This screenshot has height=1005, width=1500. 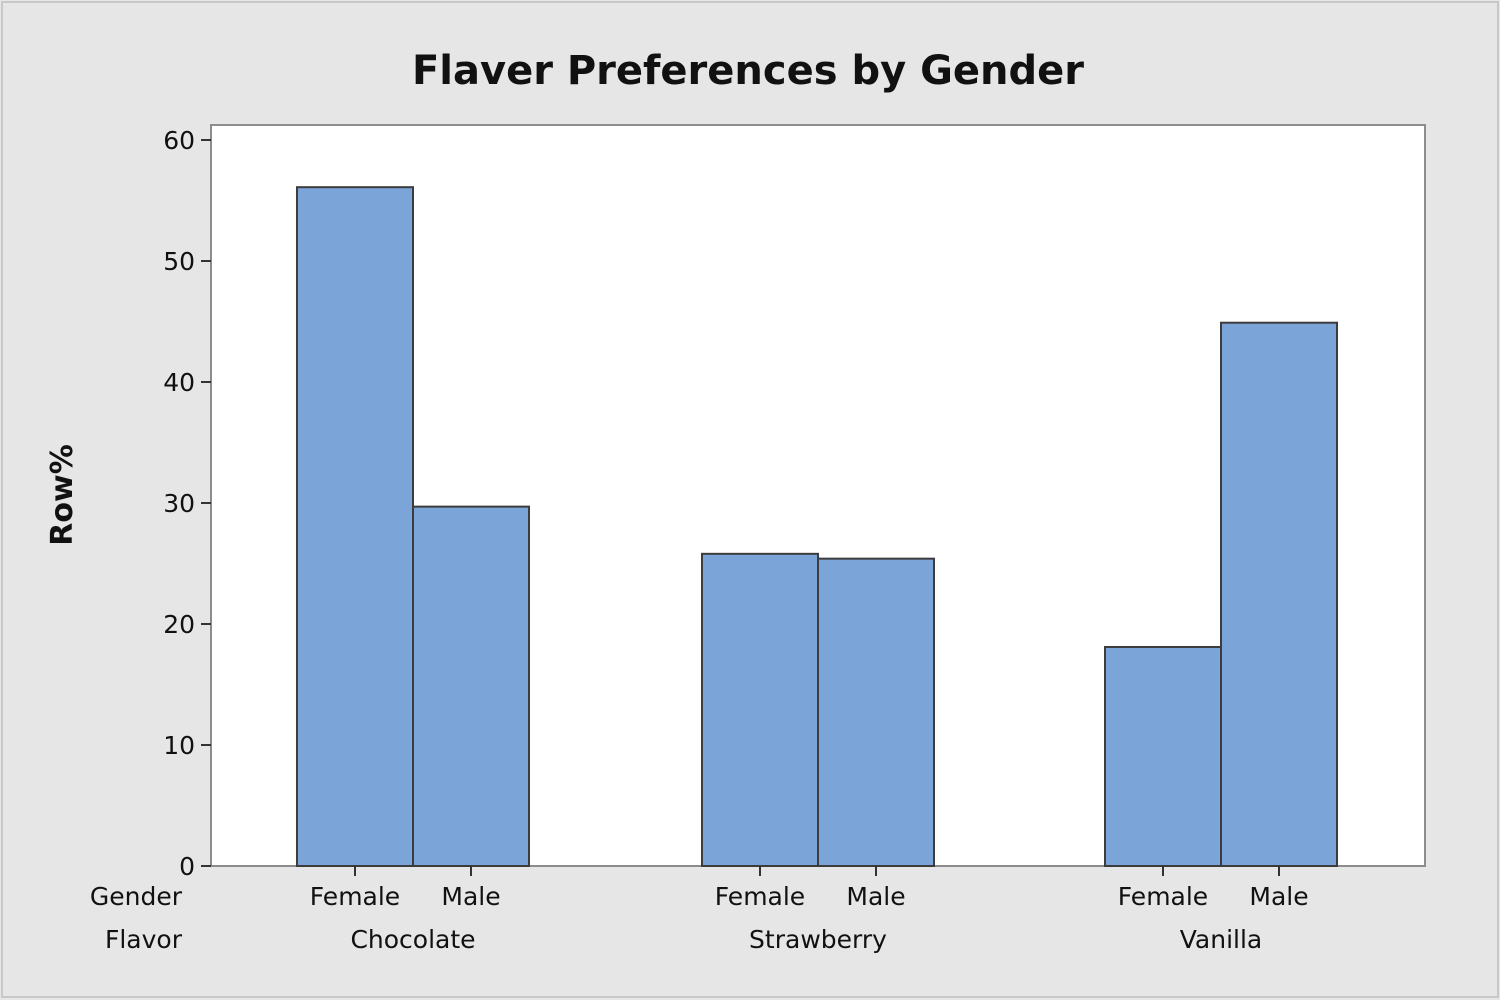 I want to click on x-group-label-flavor: Chocolate, so click(x=412, y=939).